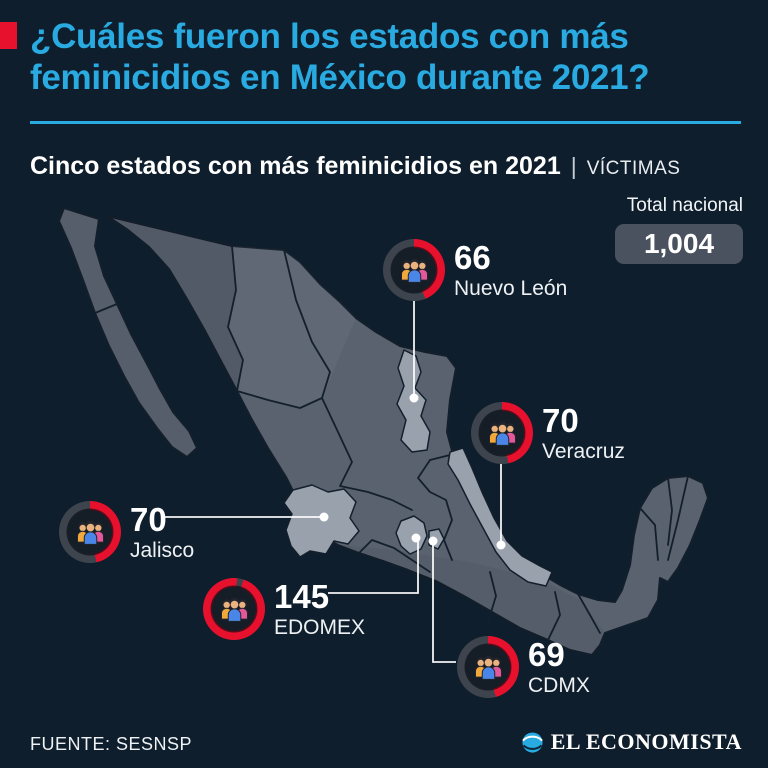 The image size is (768, 768). I want to click on donut-cdmx, so click(488, 667).